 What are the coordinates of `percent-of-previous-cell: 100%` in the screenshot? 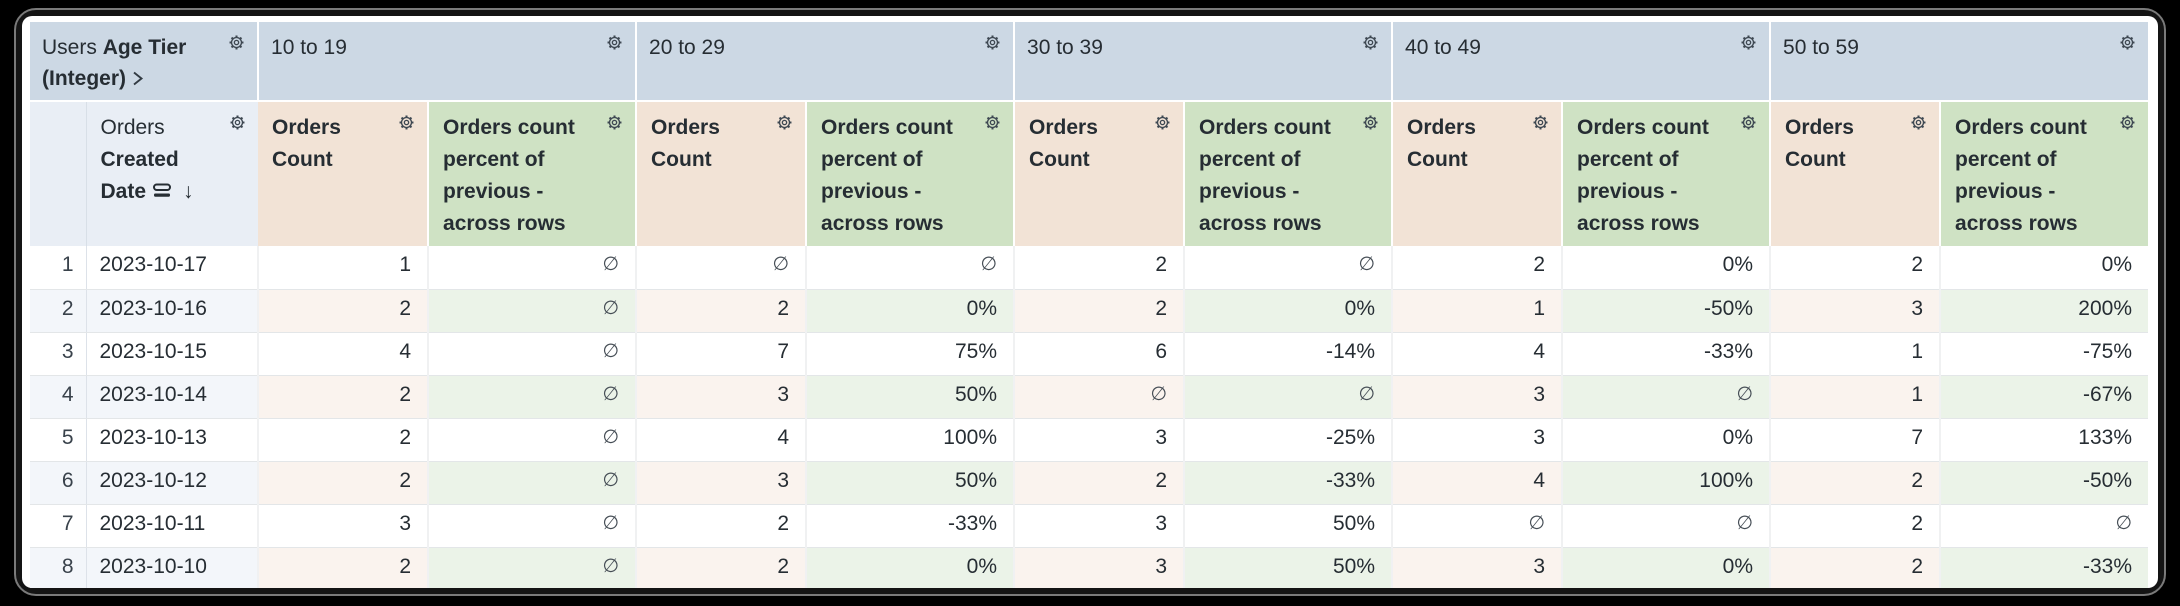 It's located at (910, 440).